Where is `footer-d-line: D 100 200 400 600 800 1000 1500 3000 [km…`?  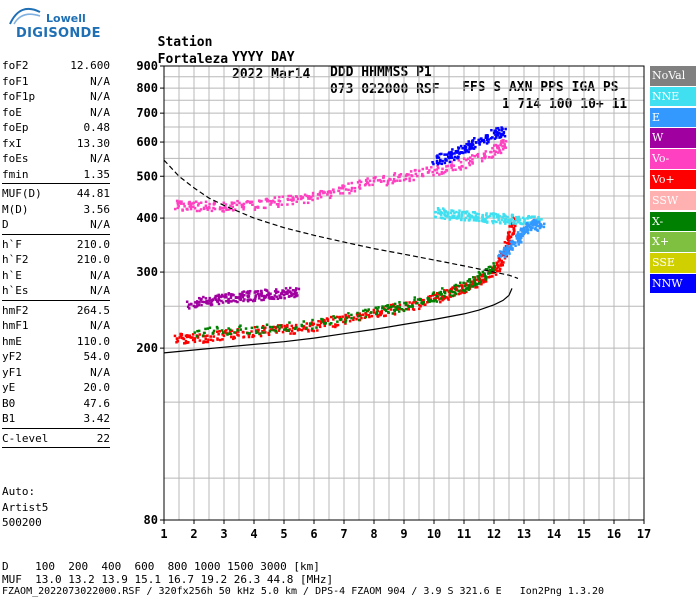
footer-d-line: D 100 200 400 600 800 1000 1500 3000 [km… is located at coordinates (161, 566).